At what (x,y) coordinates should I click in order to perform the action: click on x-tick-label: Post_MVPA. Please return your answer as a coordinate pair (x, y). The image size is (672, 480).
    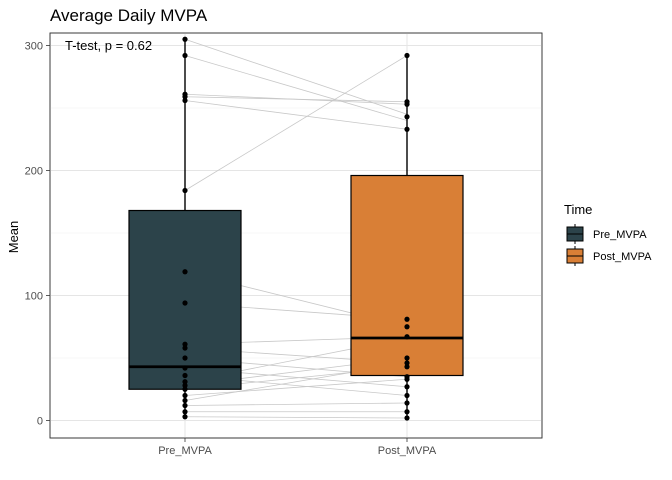
    Looking at the image, I should click on (407, 451).